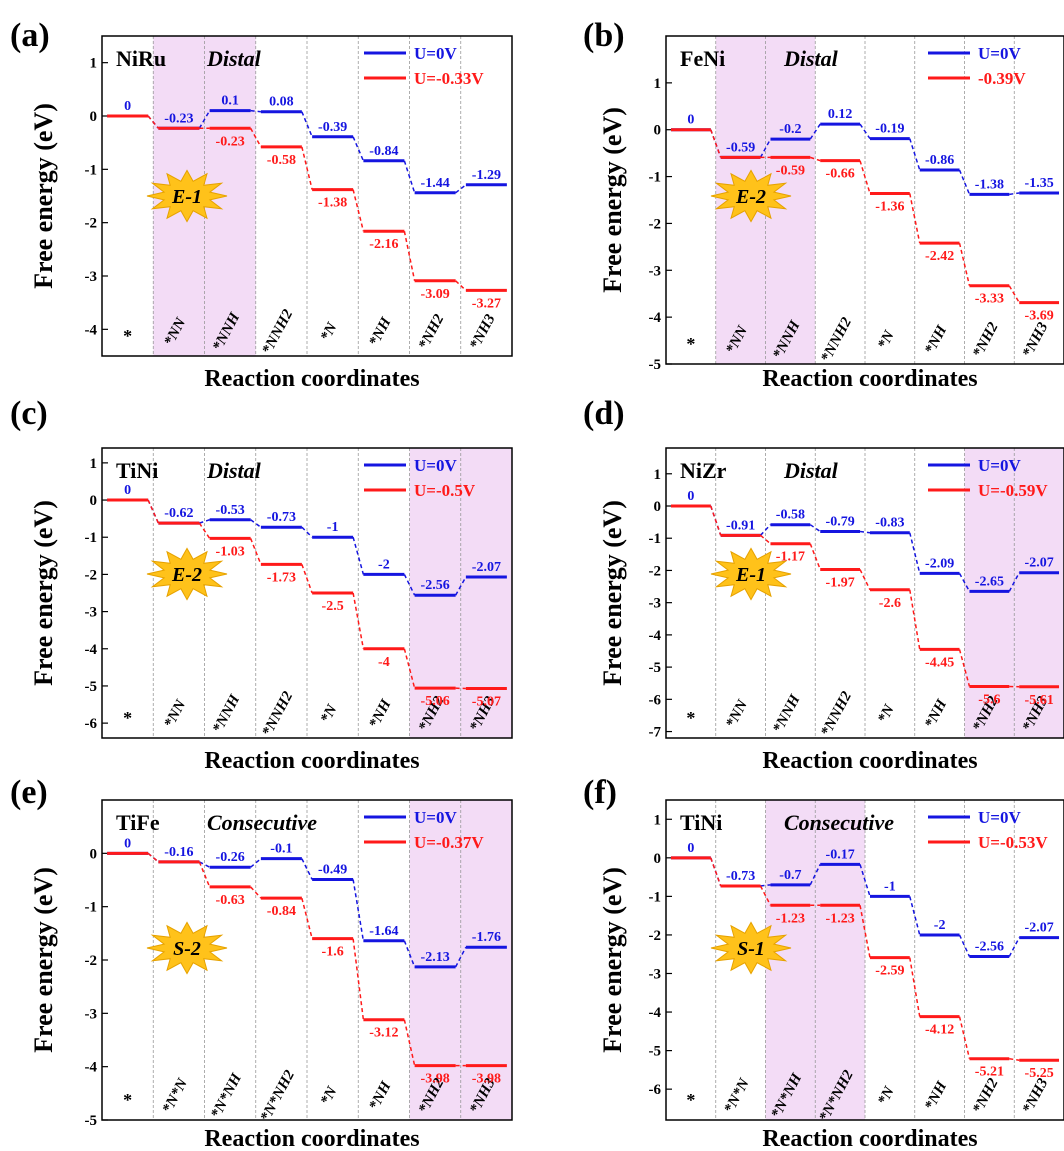  Describe the element at coordinates (915, 619) in the screenshot. I see `panel-d-connector-uneg` at that location.